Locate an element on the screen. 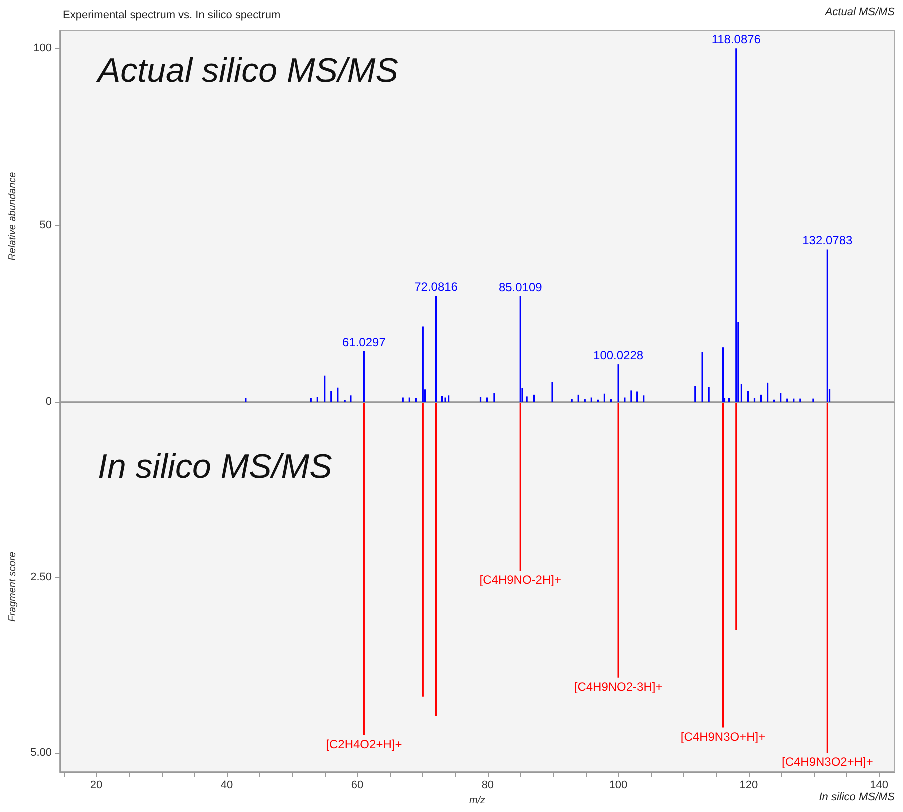 This screenshot has width=903, height=812. x-tick-label: 20 is located at coordinates (96, 786).